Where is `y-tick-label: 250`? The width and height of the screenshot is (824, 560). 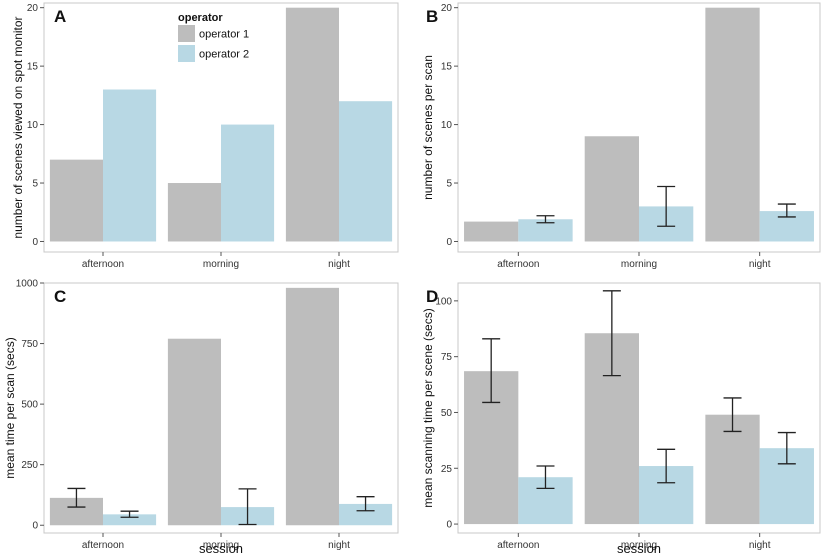 y-tick-label: 250 is located at coordinates (29, 465).